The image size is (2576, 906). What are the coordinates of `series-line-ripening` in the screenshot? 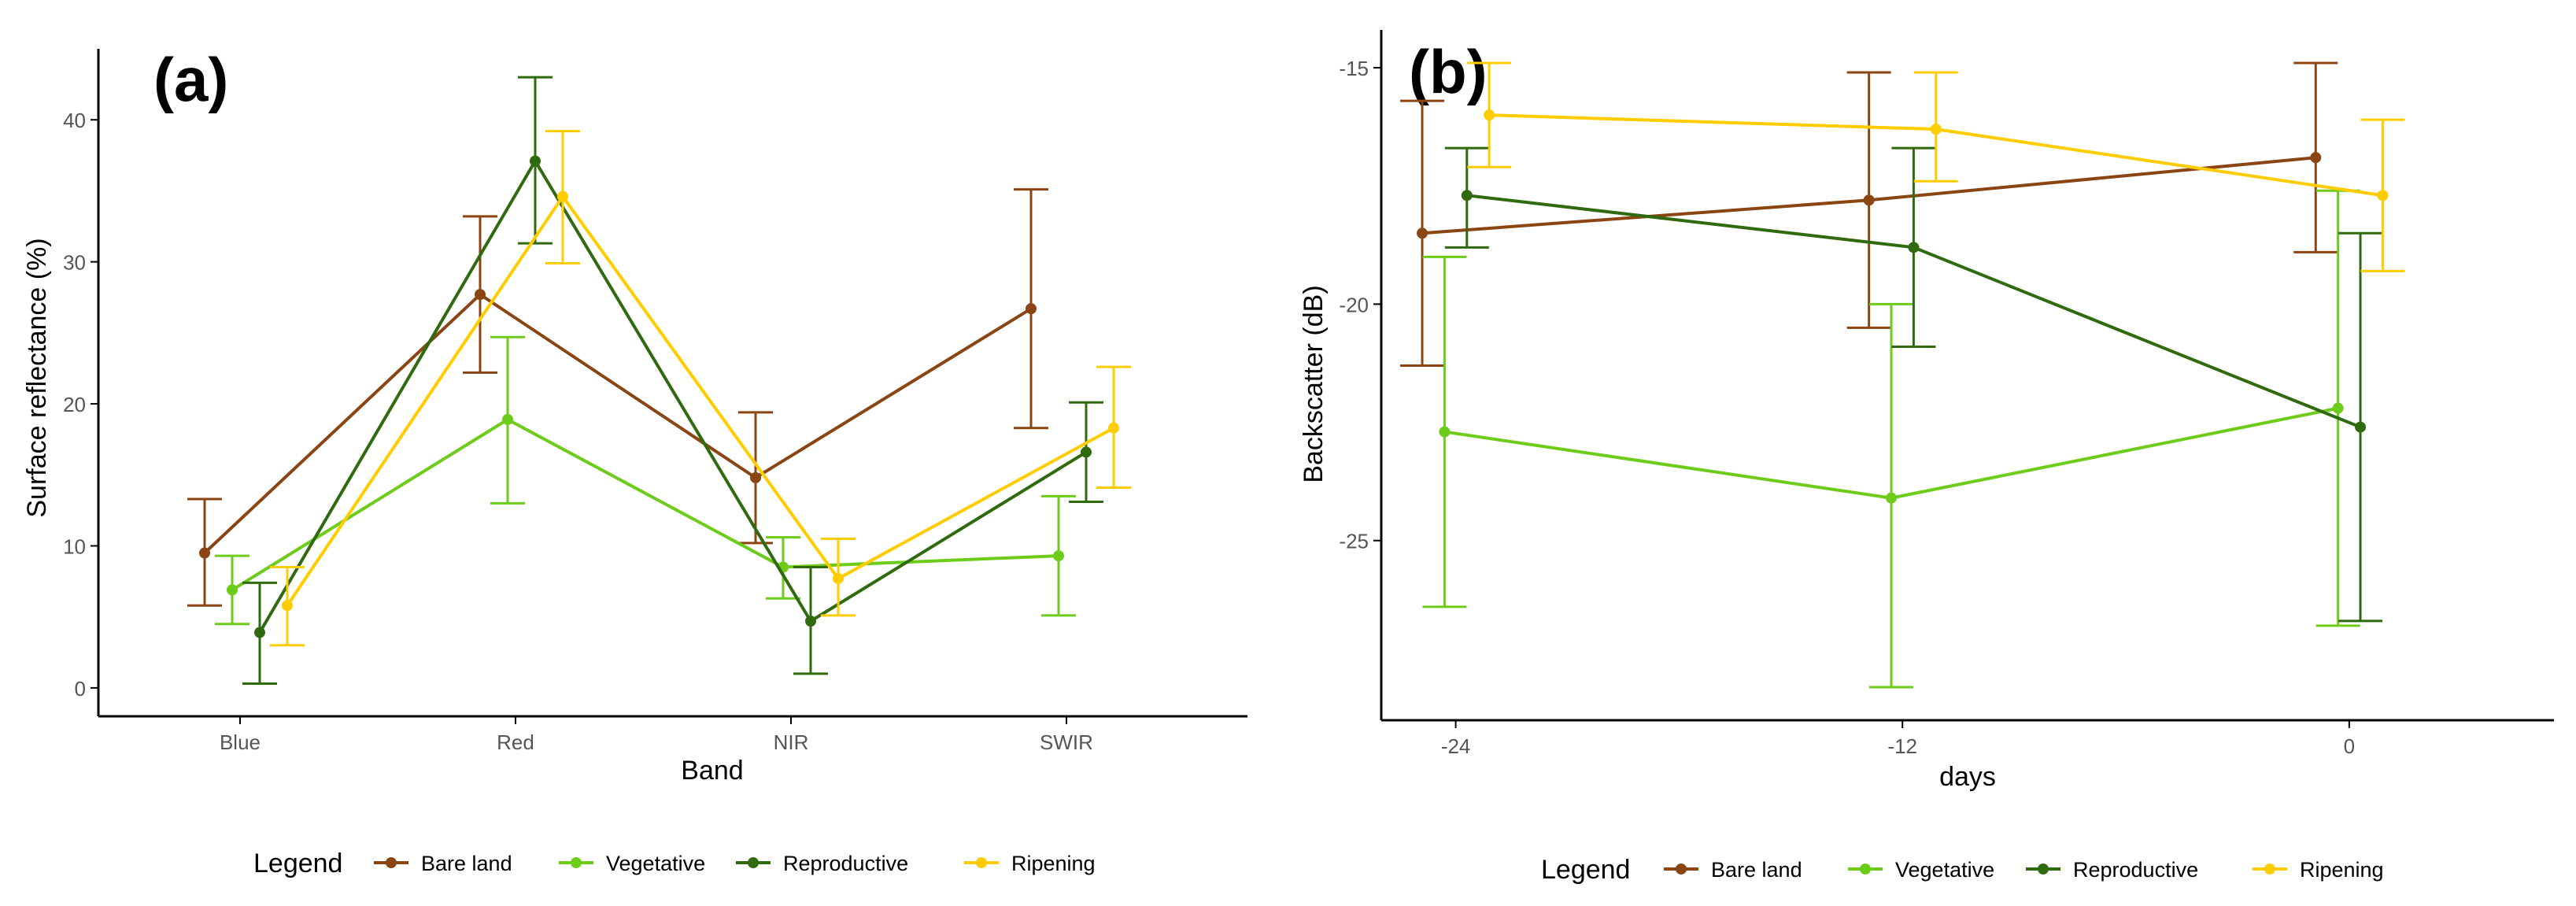 It's located at (700, 400).